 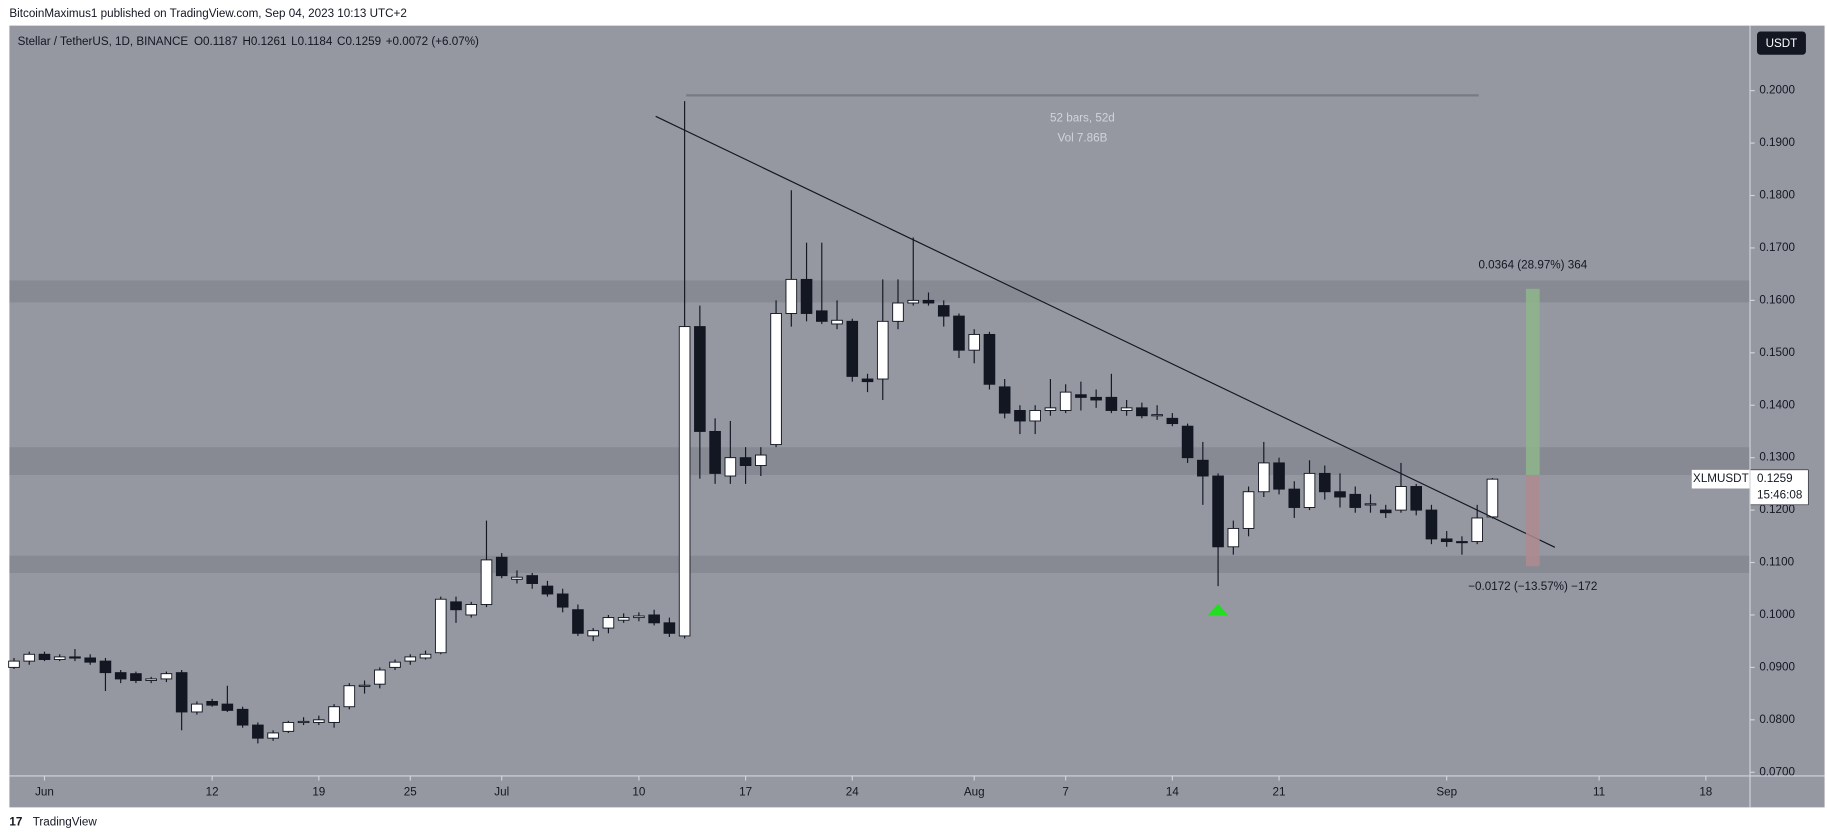 What do you see at coordinates (1777, 666) in the screenshot?
I see `y-tick-label: 0.0900` at bounding box center [1777, 666].